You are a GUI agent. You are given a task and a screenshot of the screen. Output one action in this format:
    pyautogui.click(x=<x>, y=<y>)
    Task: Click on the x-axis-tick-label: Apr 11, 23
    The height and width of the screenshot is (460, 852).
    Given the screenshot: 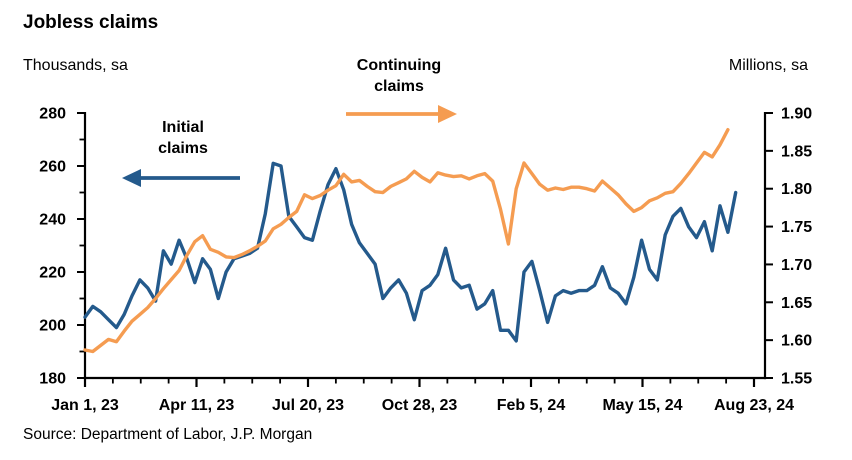 What is the action you would take?
    pyautogui.click(x=197, y=405)
    